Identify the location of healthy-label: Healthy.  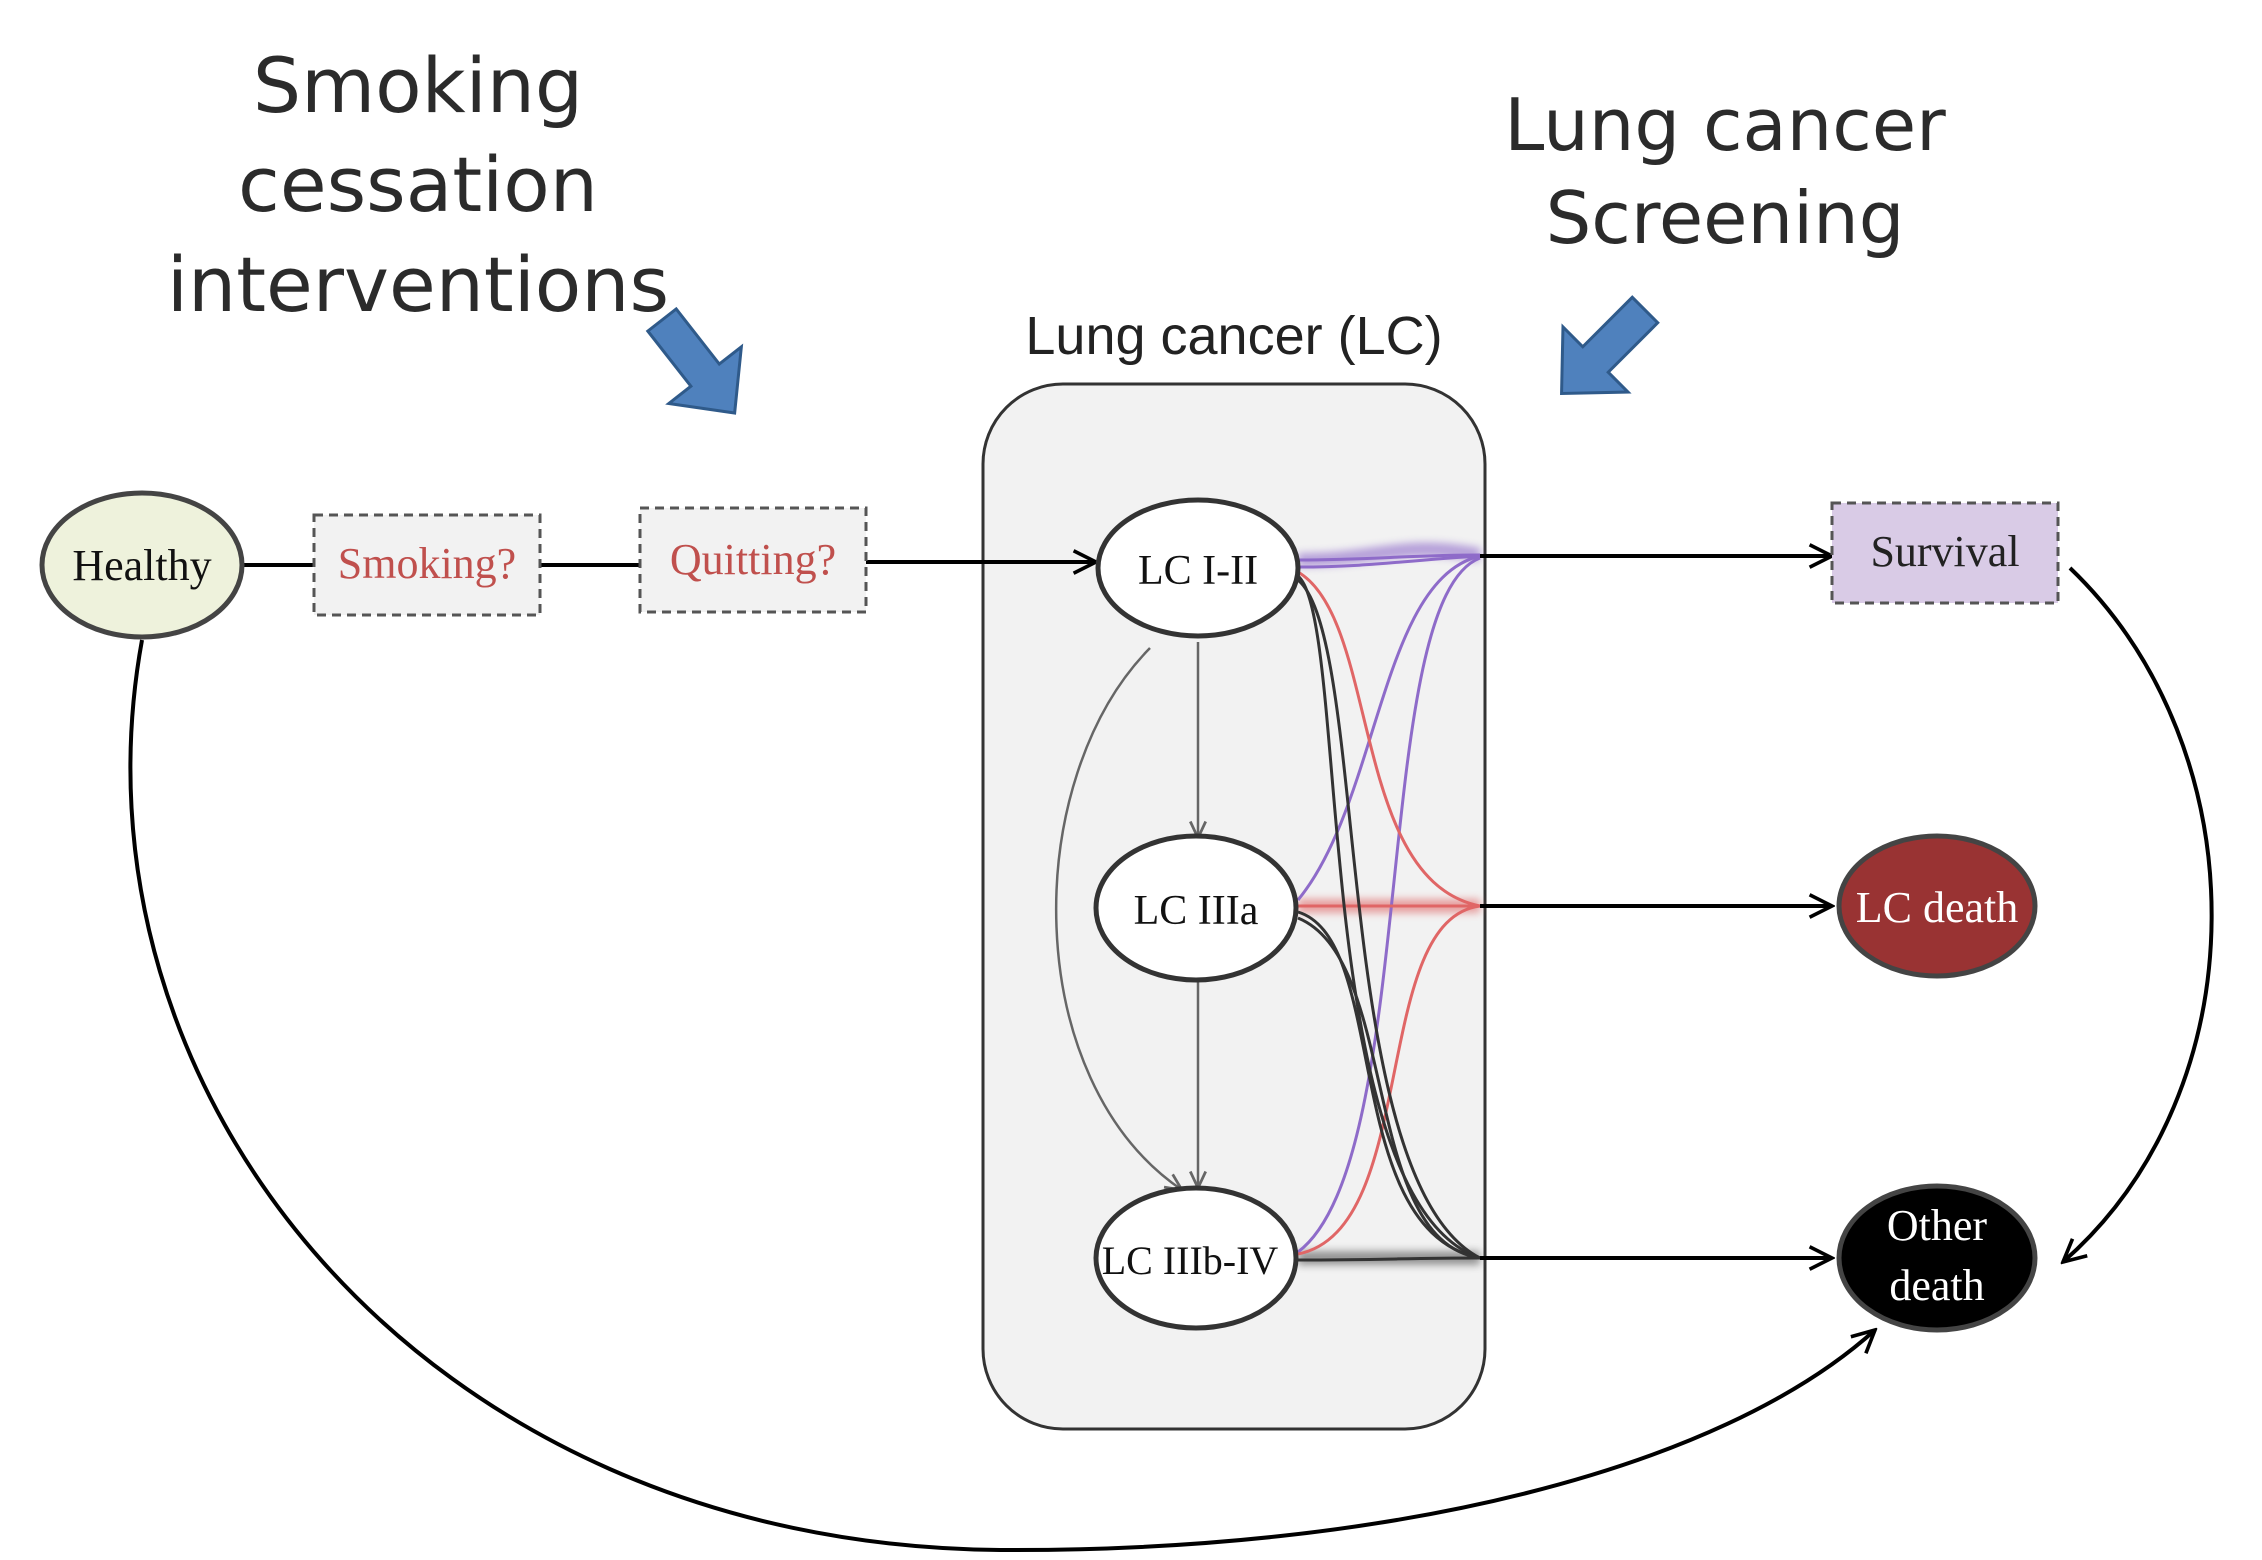
(141, 565).